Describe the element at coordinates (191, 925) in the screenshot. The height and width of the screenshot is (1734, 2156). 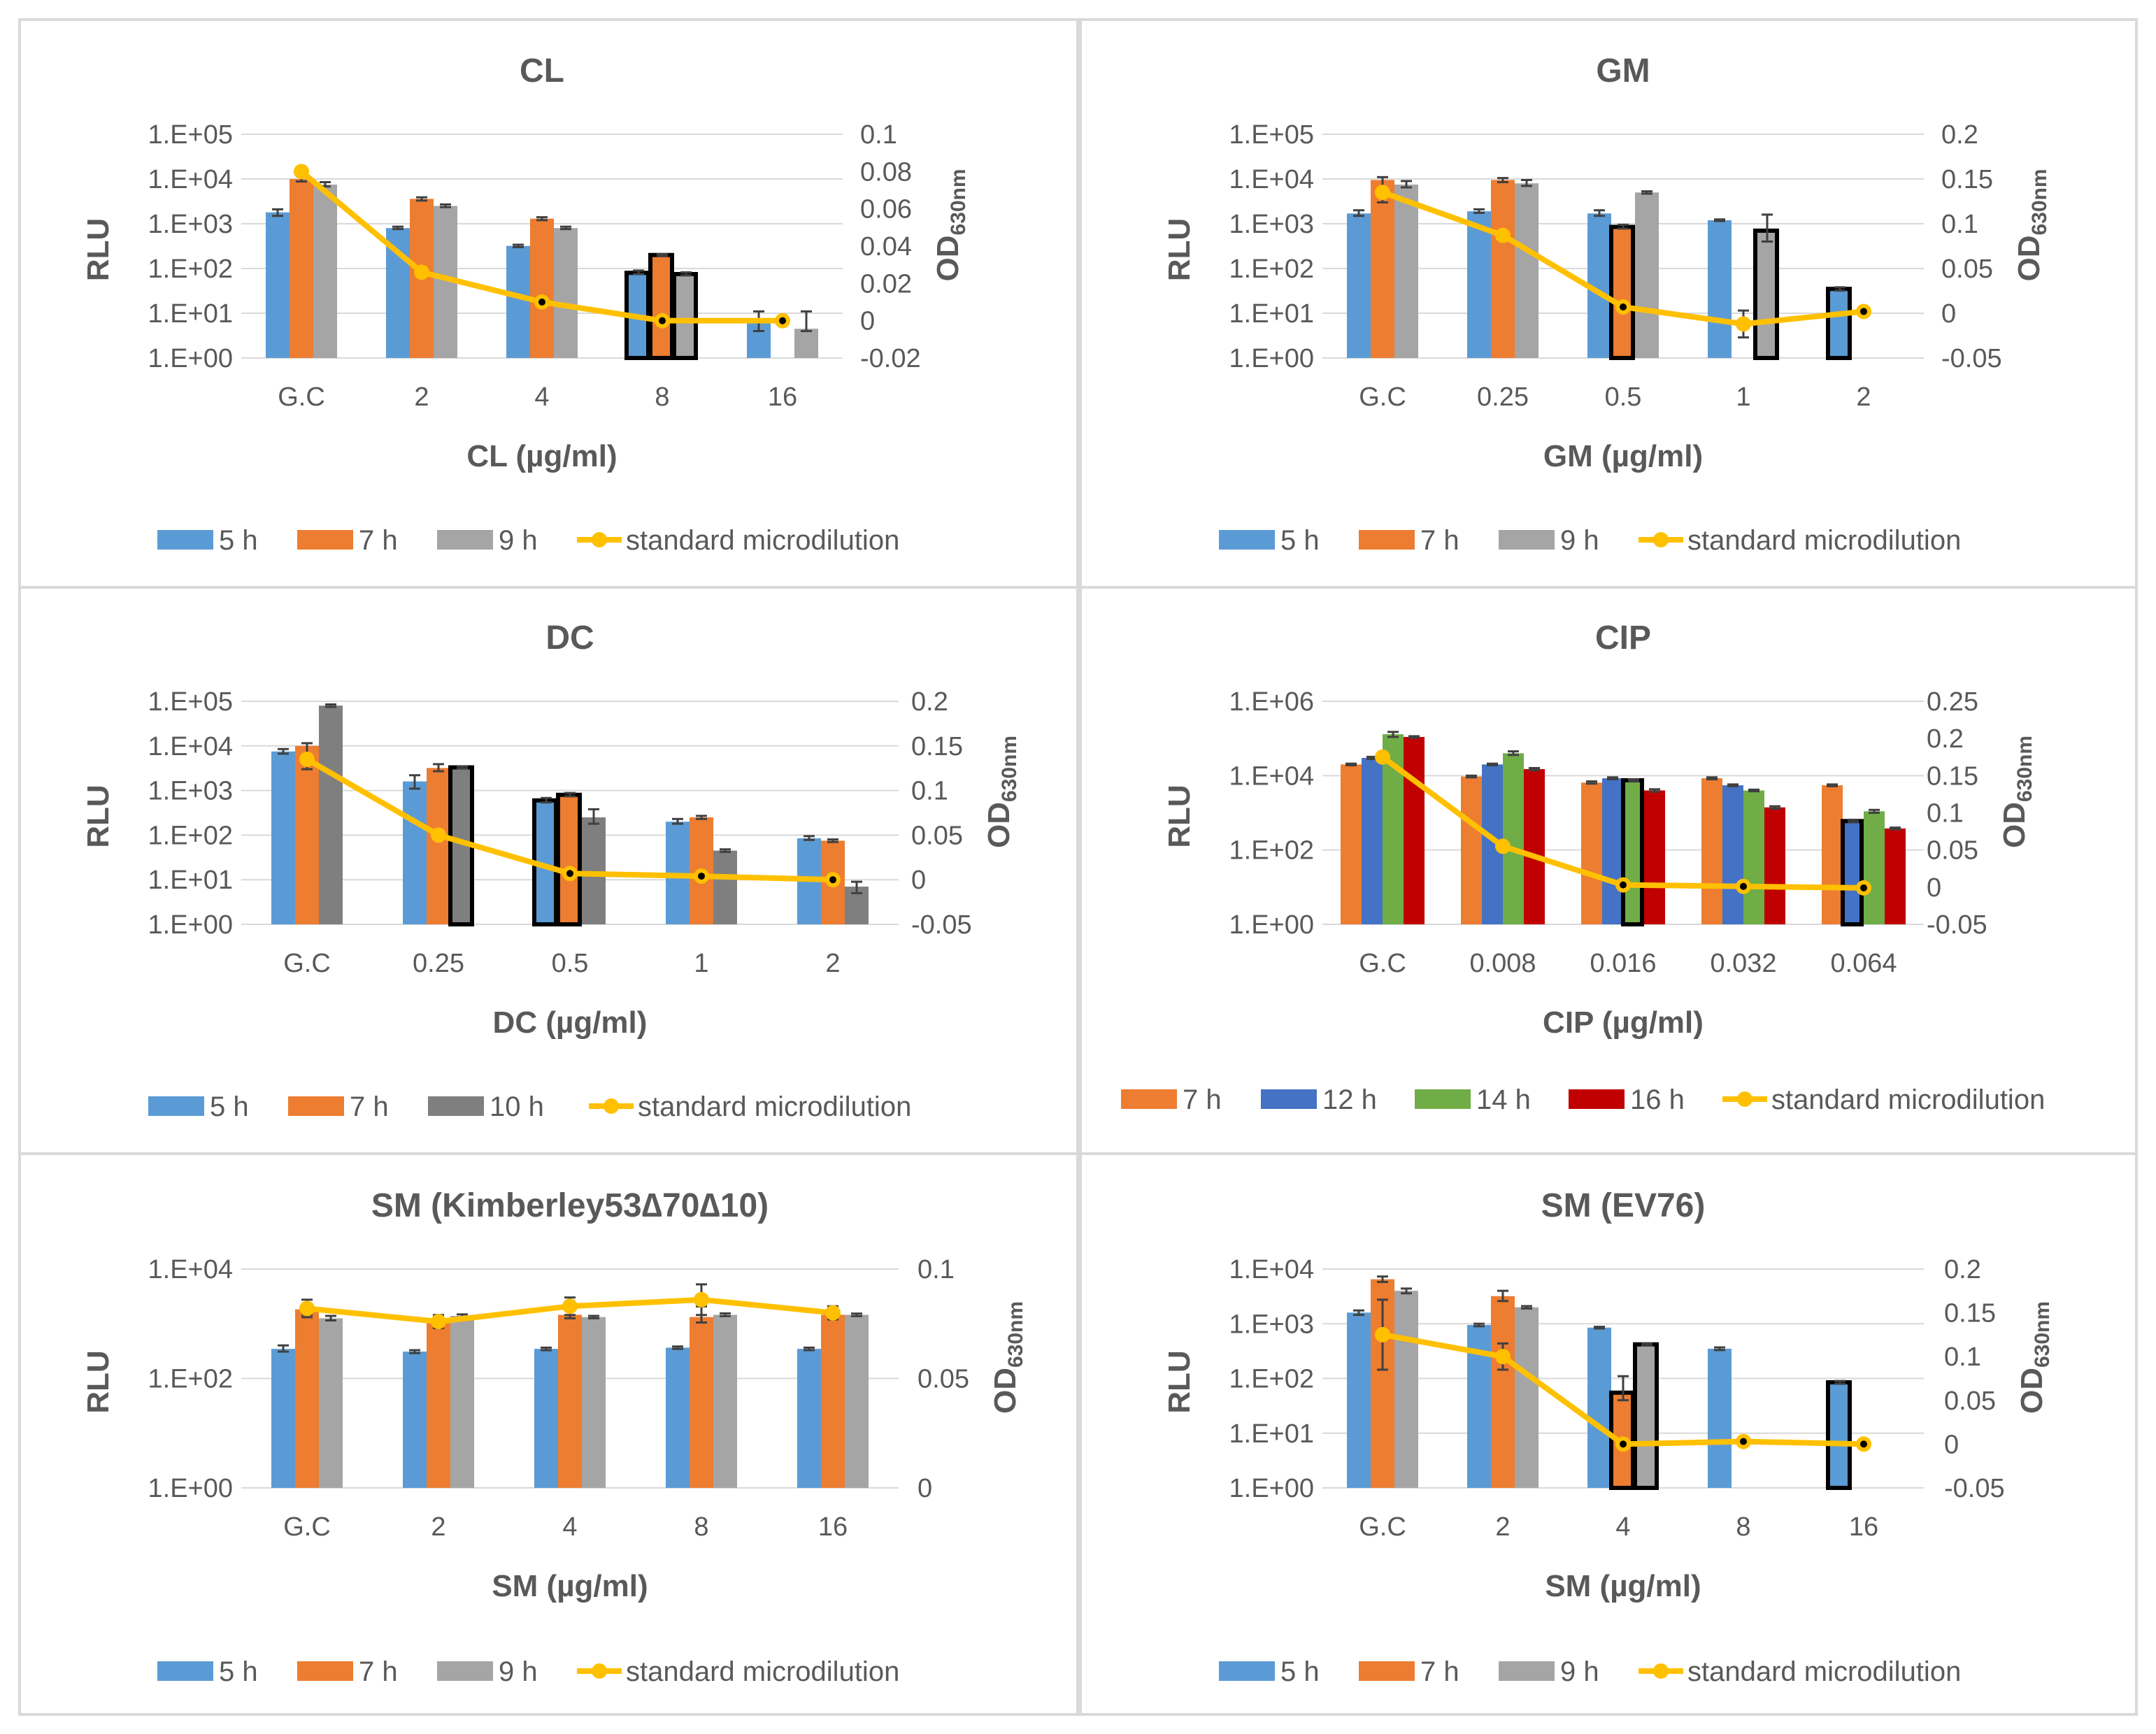
I see `y-tick-label: 1.E+00` at that location.